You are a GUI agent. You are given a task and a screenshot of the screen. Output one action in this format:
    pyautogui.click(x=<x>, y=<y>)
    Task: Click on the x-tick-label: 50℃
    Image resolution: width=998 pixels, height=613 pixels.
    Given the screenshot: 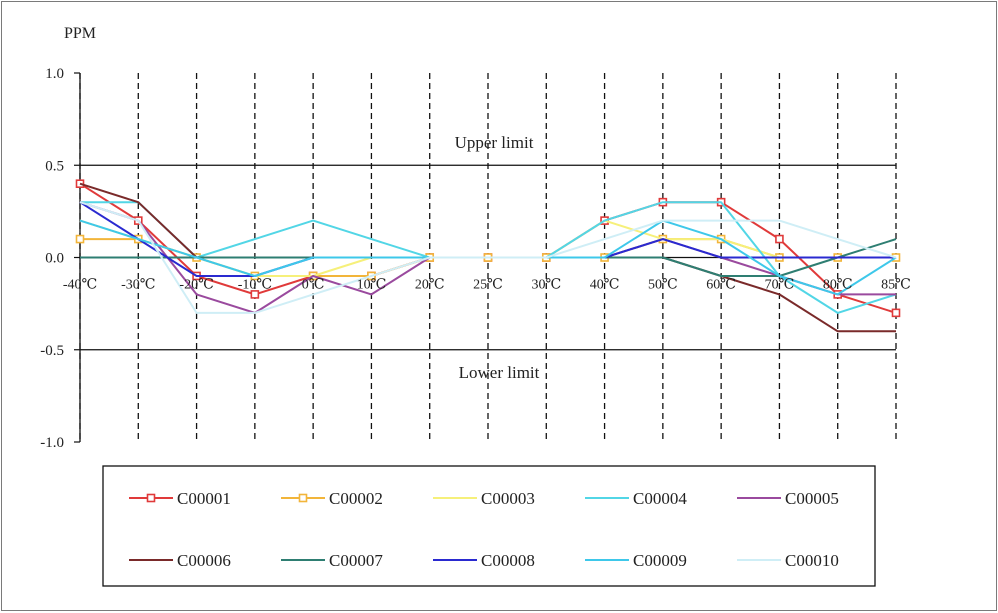 What is the action you would take?
    pyautogui.click(x=663, y=285)
    